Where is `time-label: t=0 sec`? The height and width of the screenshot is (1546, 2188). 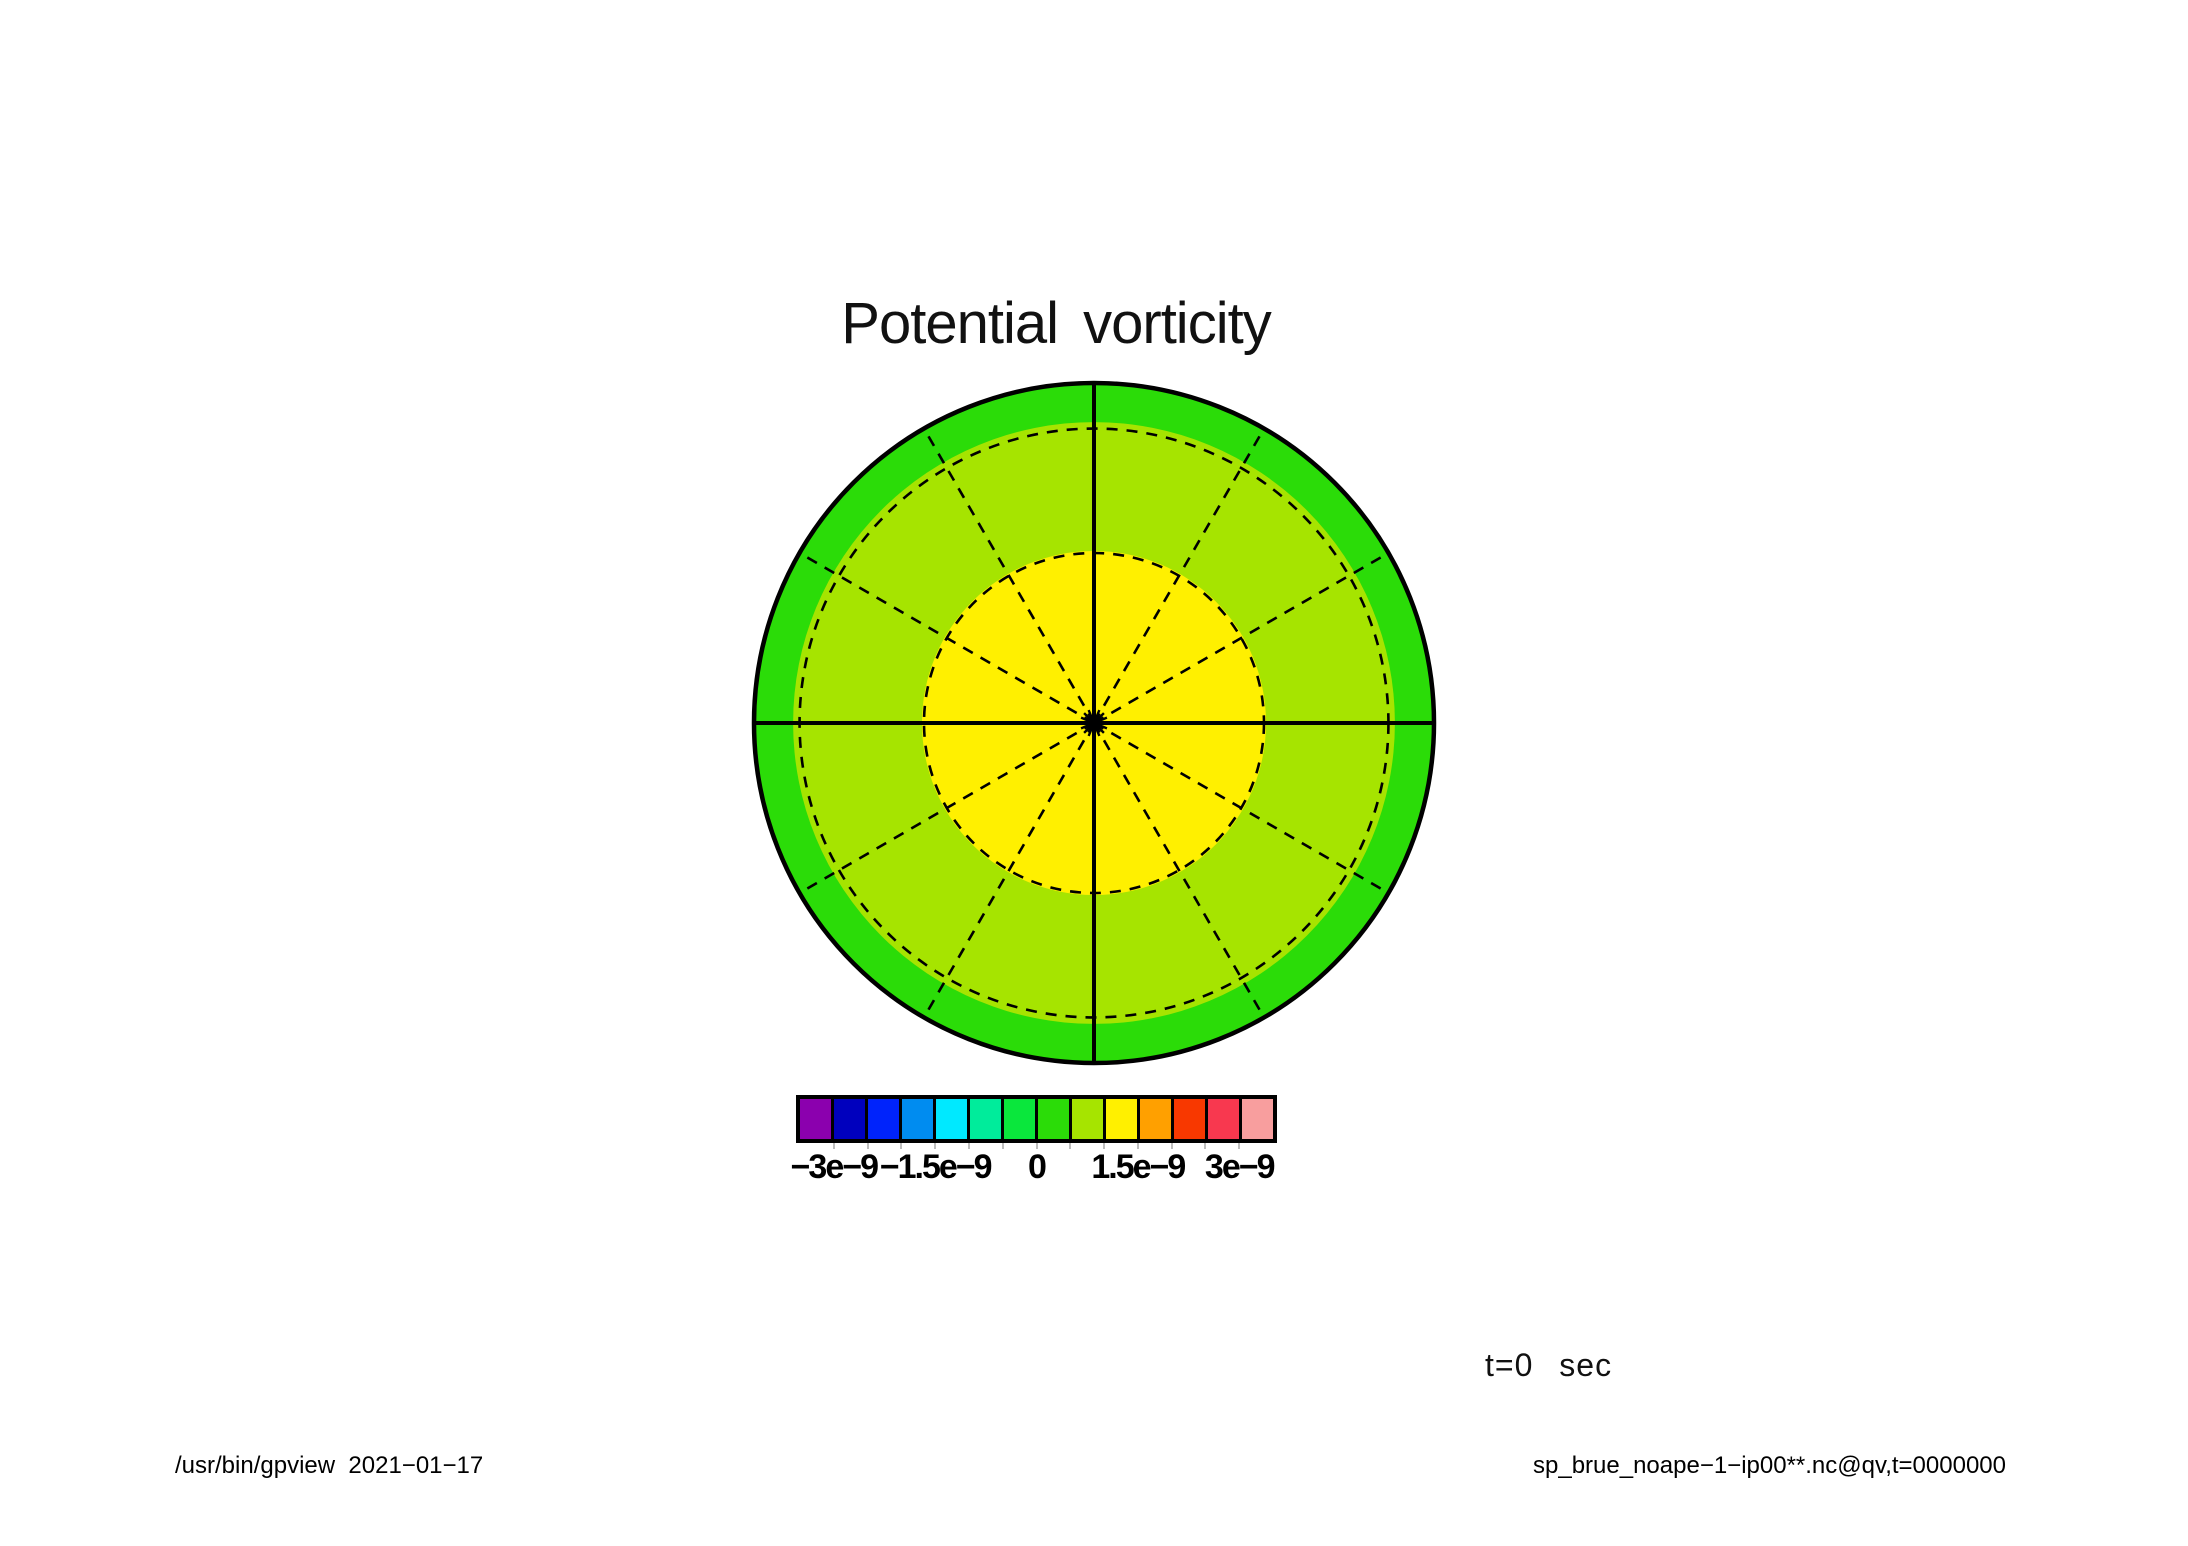
time-label: t=0 sec is located at coordinates (1549, 1365).